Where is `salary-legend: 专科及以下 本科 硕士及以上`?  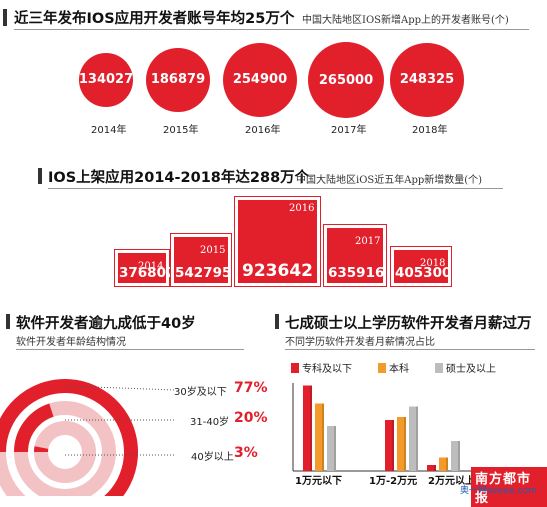 salary-legend: 专科及以下 本科 硕士及以上 is located at coordinates (393, 367).